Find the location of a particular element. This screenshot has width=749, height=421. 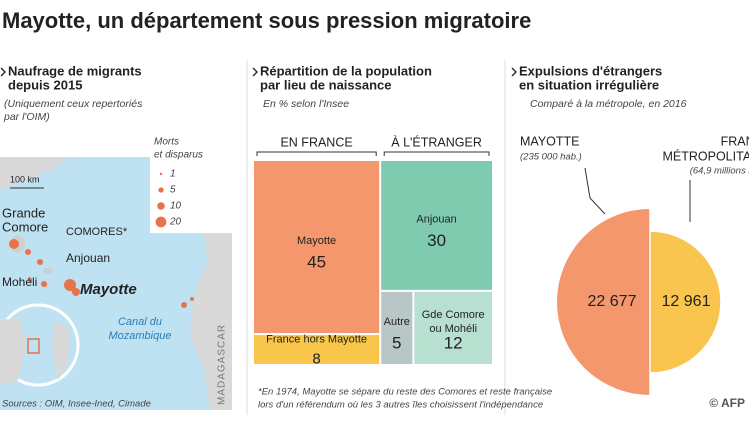

item-name: FRANCE is located at coordinates (735, 141).